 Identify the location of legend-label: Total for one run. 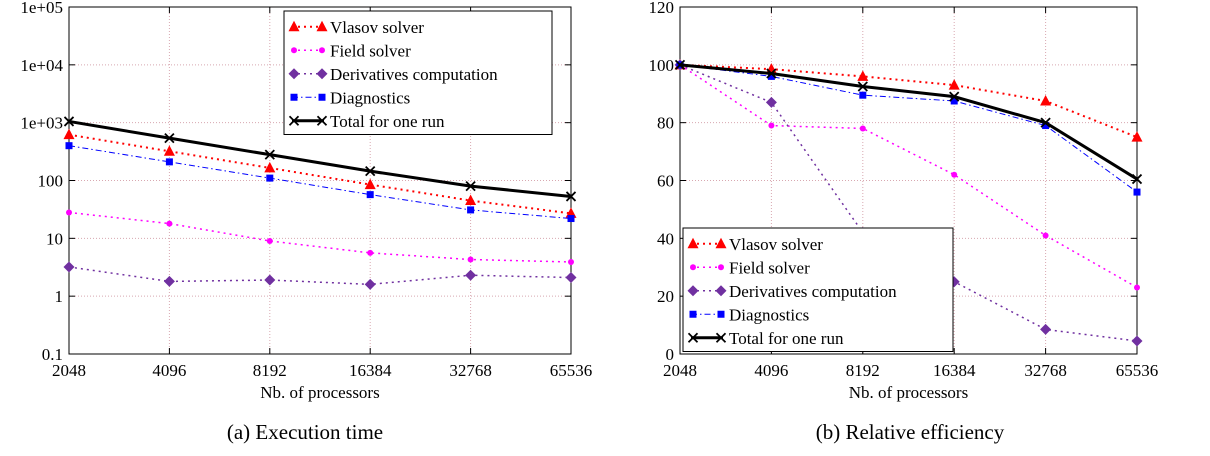
(387, 121).